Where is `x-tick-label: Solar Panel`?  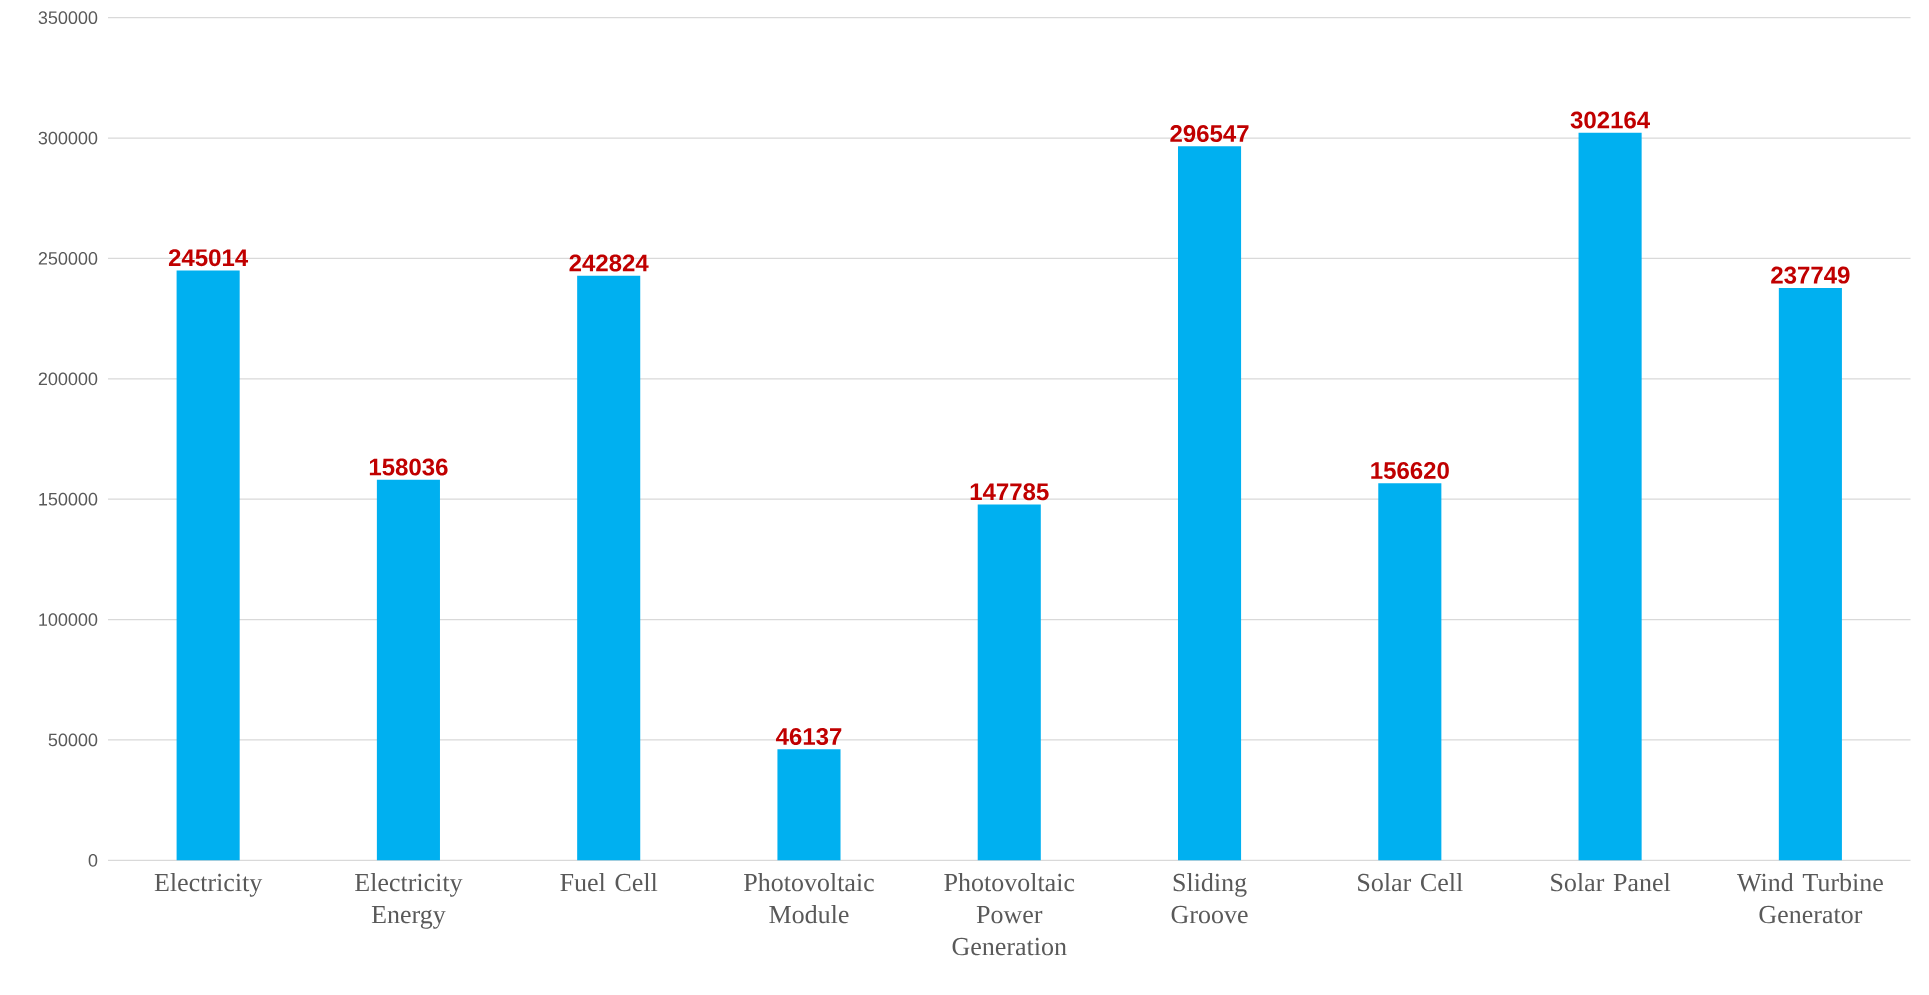
x-tick-label: Solar Panel is located at coordinates (1611, 882).